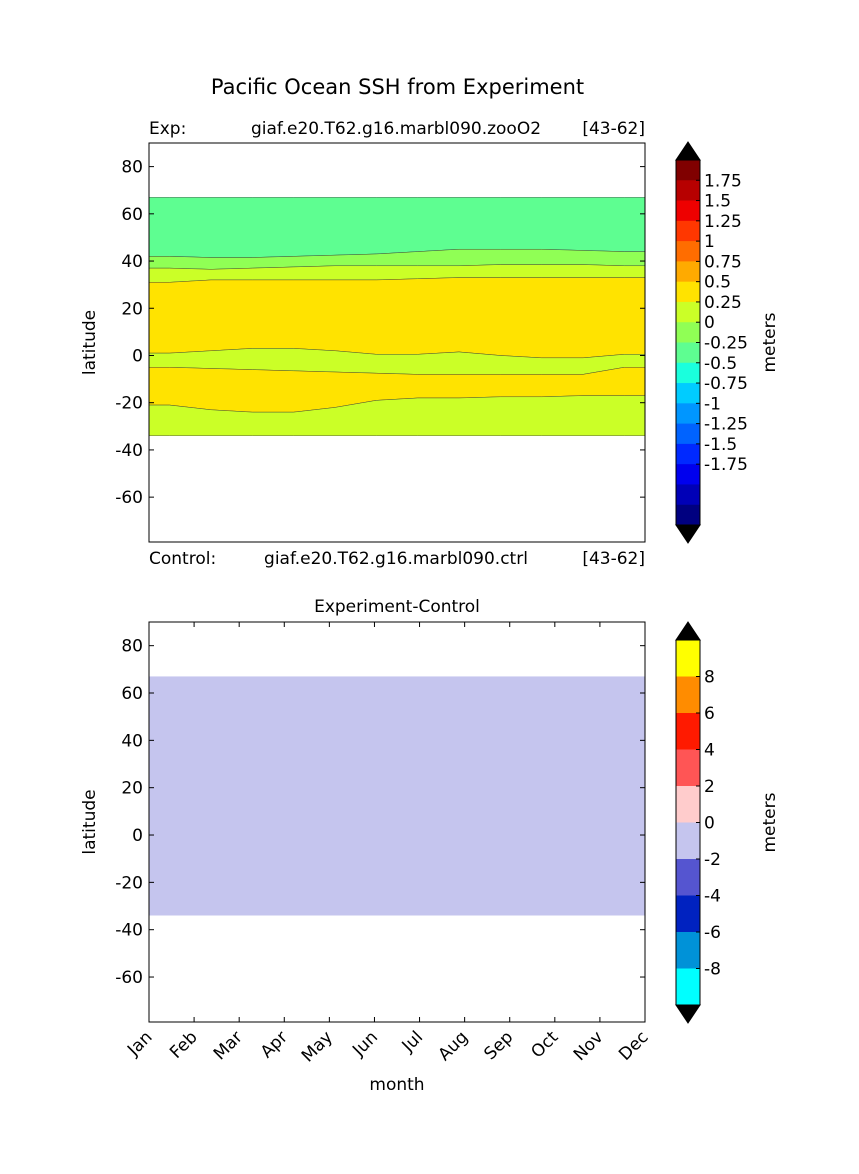  I want to click on experiment-ytick-label: 0, so click(137, 356).